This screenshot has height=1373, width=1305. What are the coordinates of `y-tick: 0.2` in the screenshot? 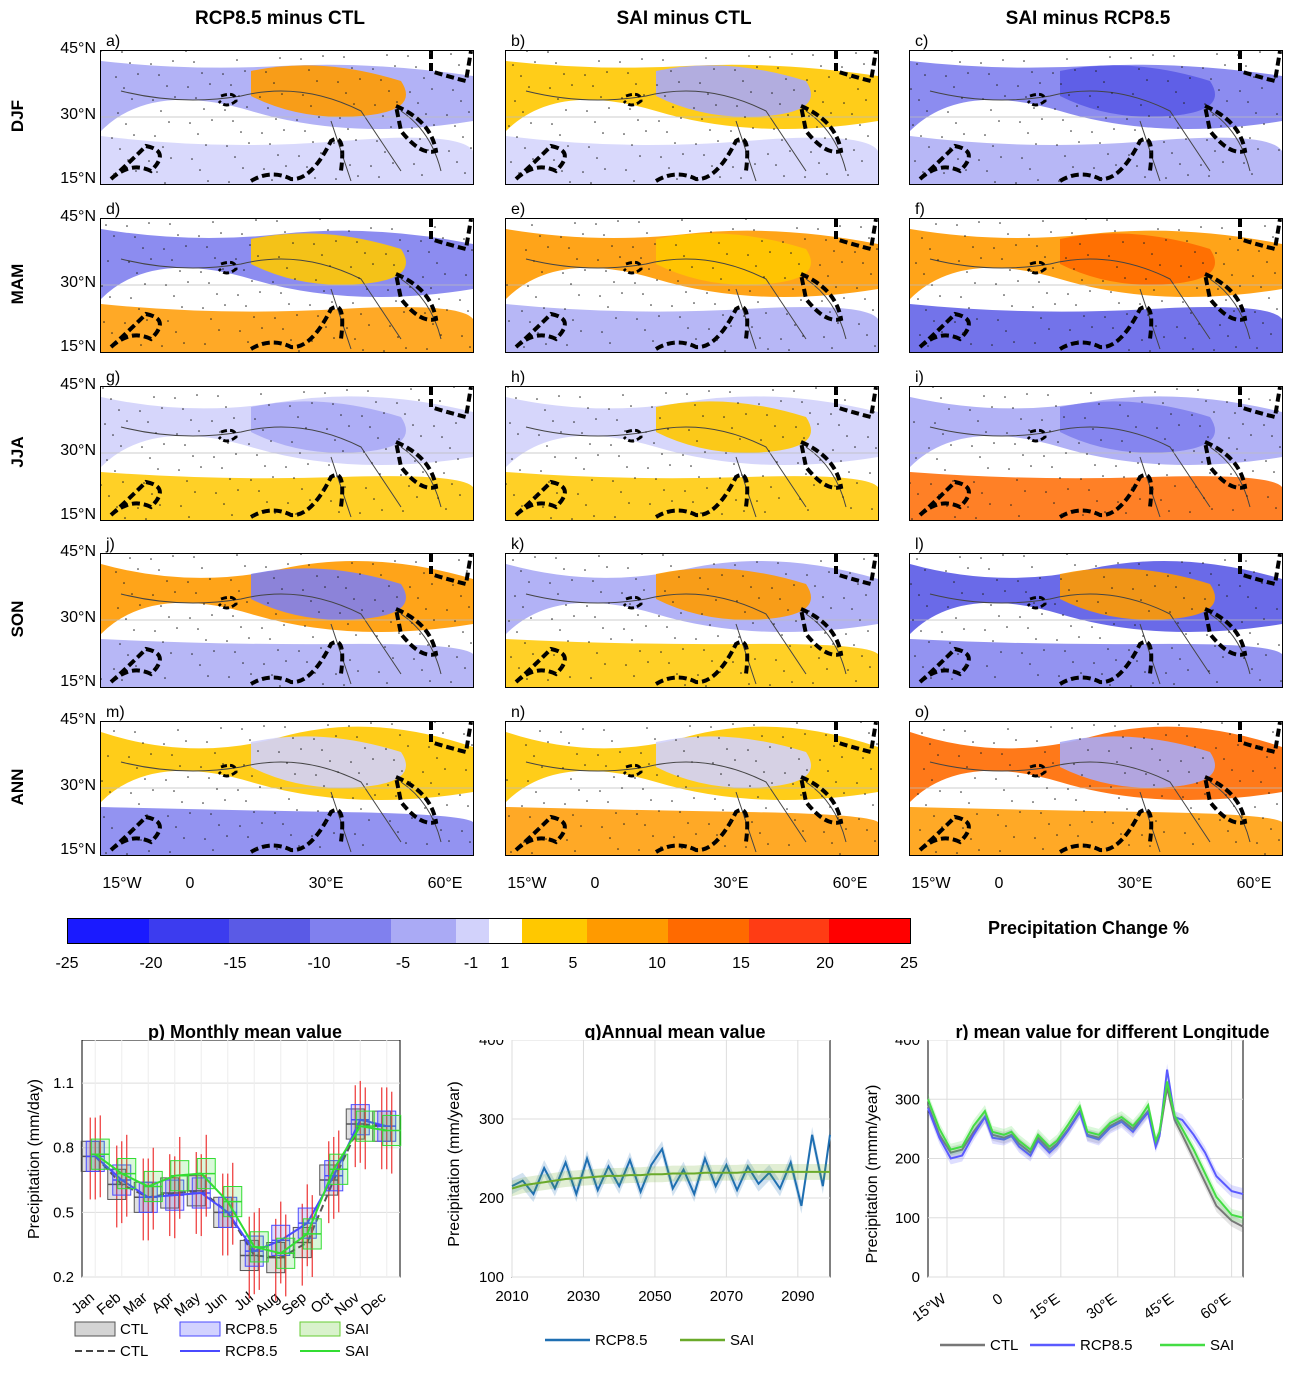 It's located at (63, 1277).